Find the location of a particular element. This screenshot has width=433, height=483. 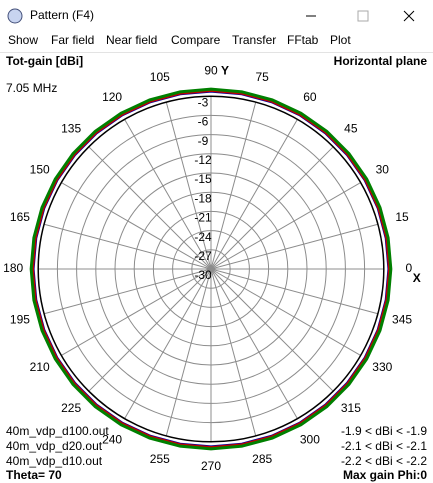

angle-tick-label: 30 is located at coordinates (383, 169).